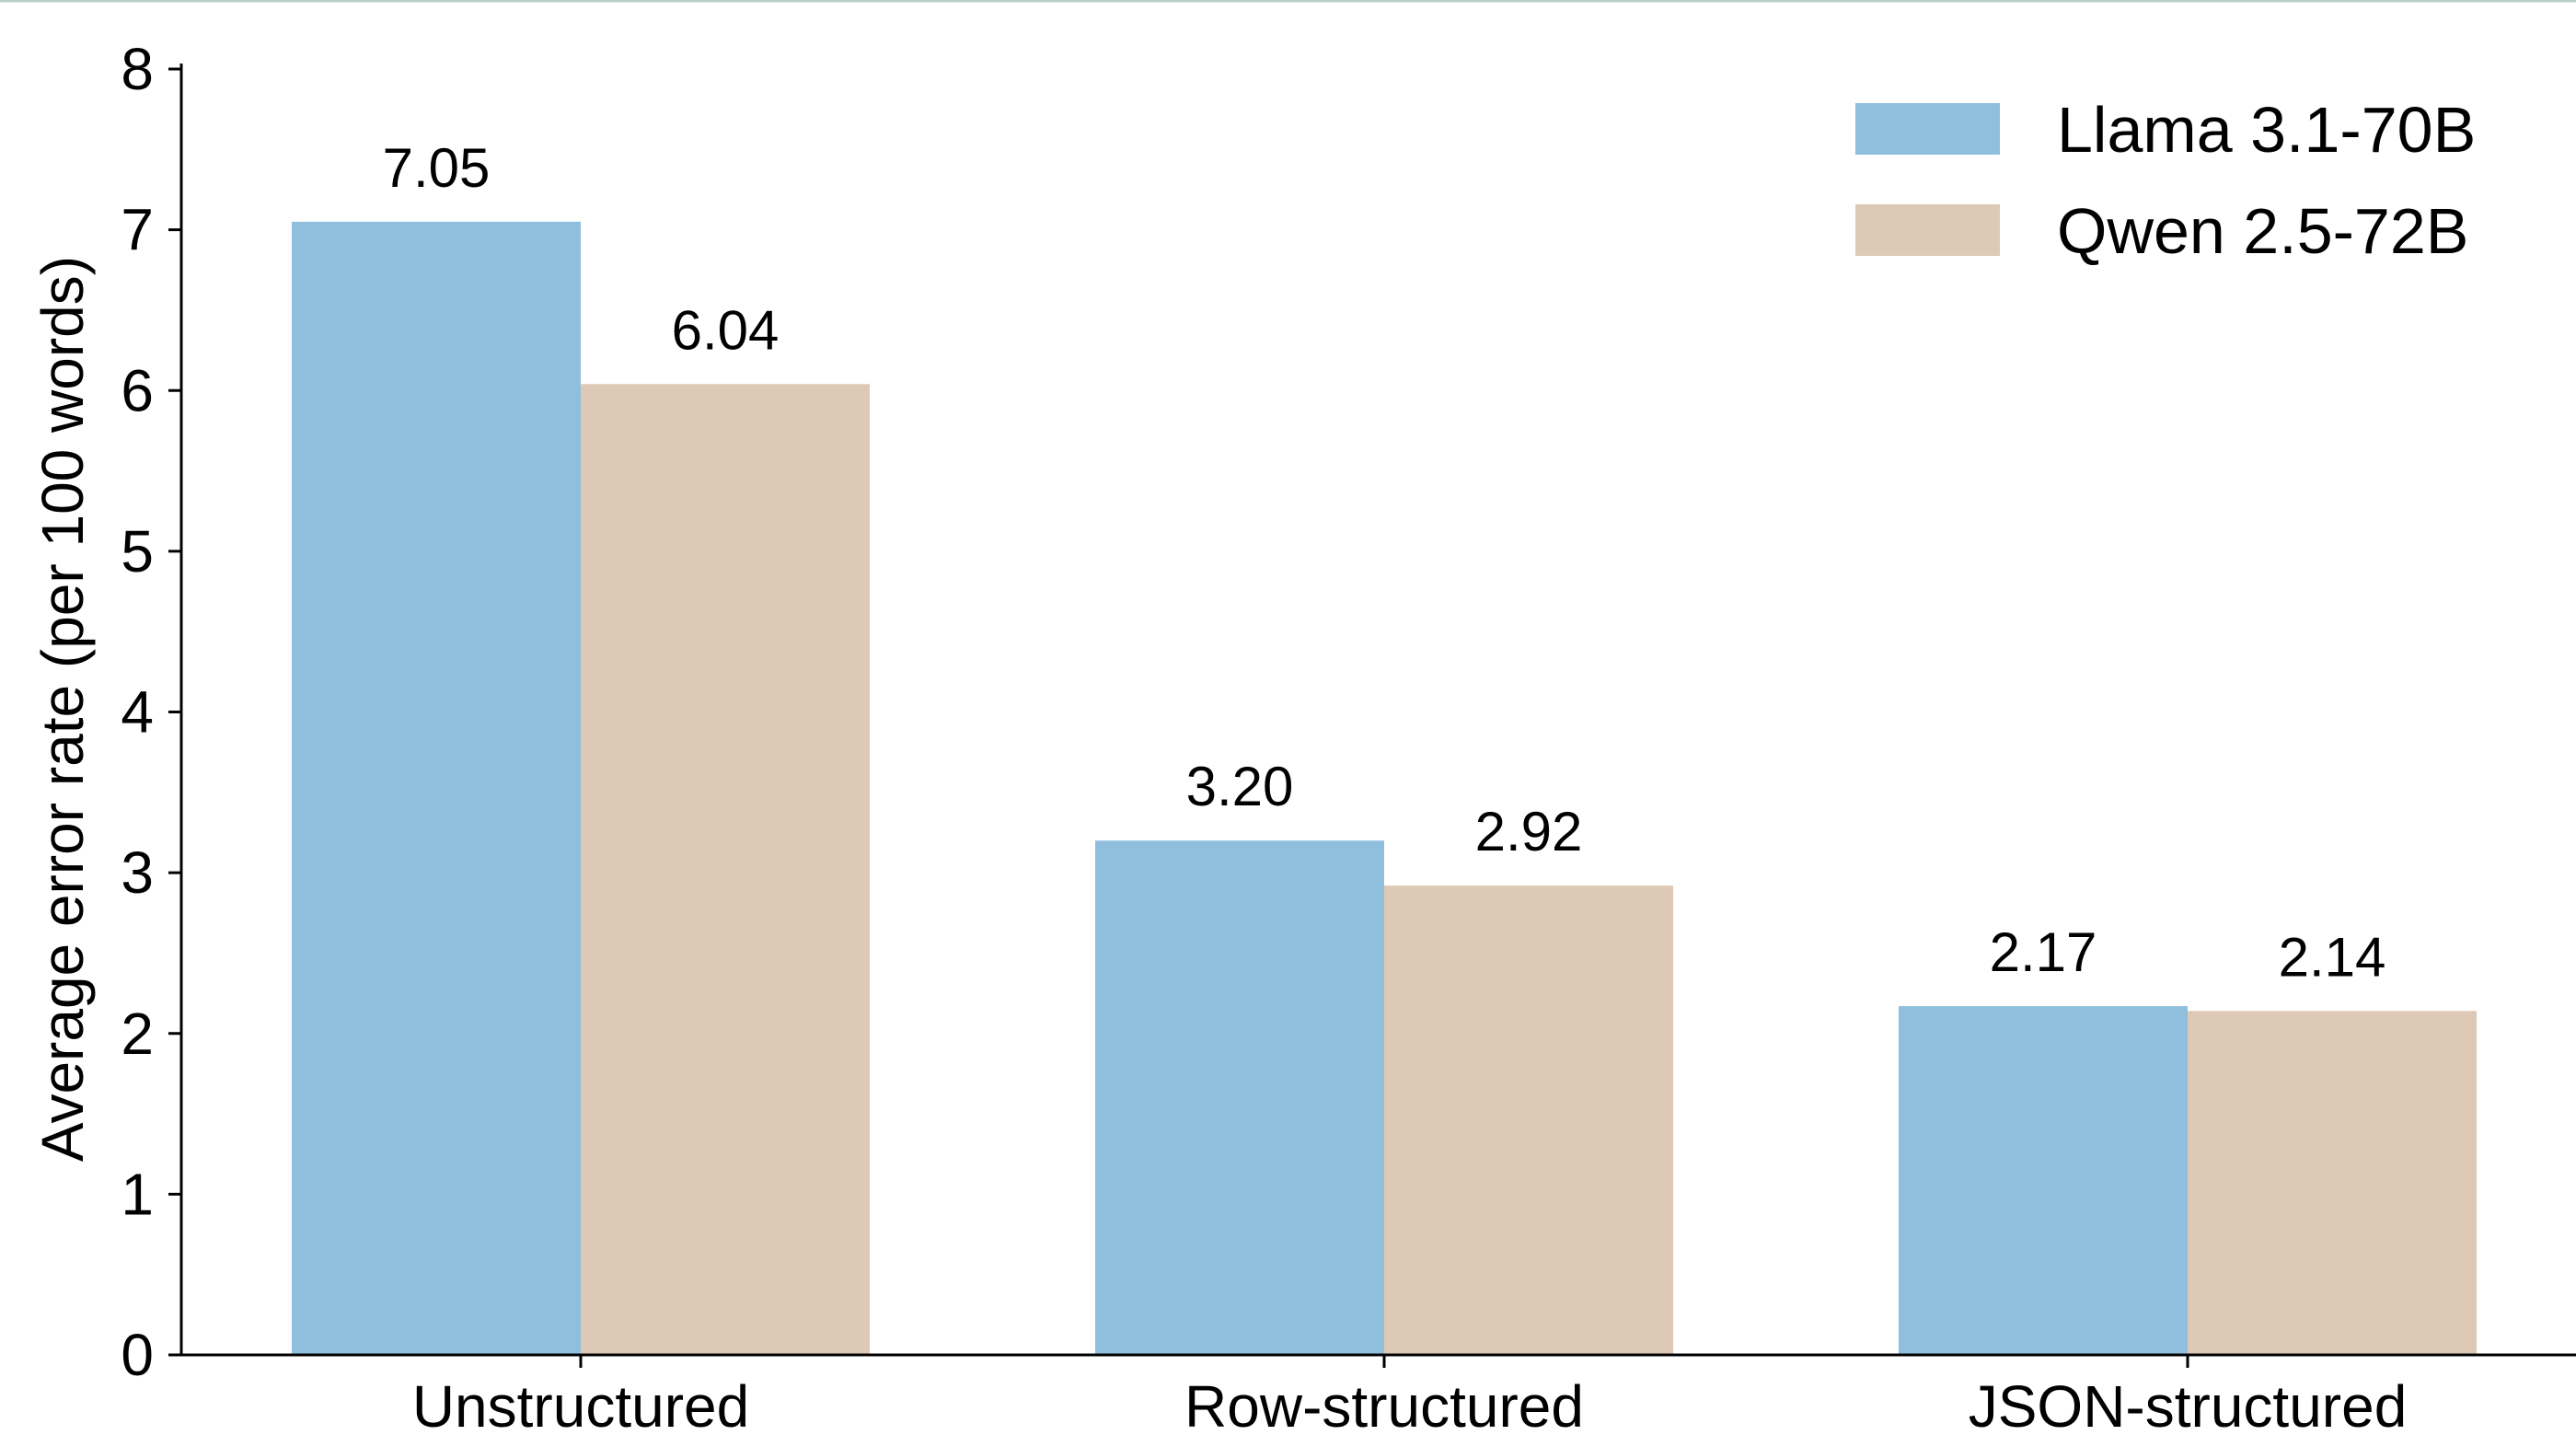 The image size is (2576, 1435). Describe the element at coordinates (62, 709) in the screenshot. I see `y-axis-title: Average error rate (per 100 words)` at that location.